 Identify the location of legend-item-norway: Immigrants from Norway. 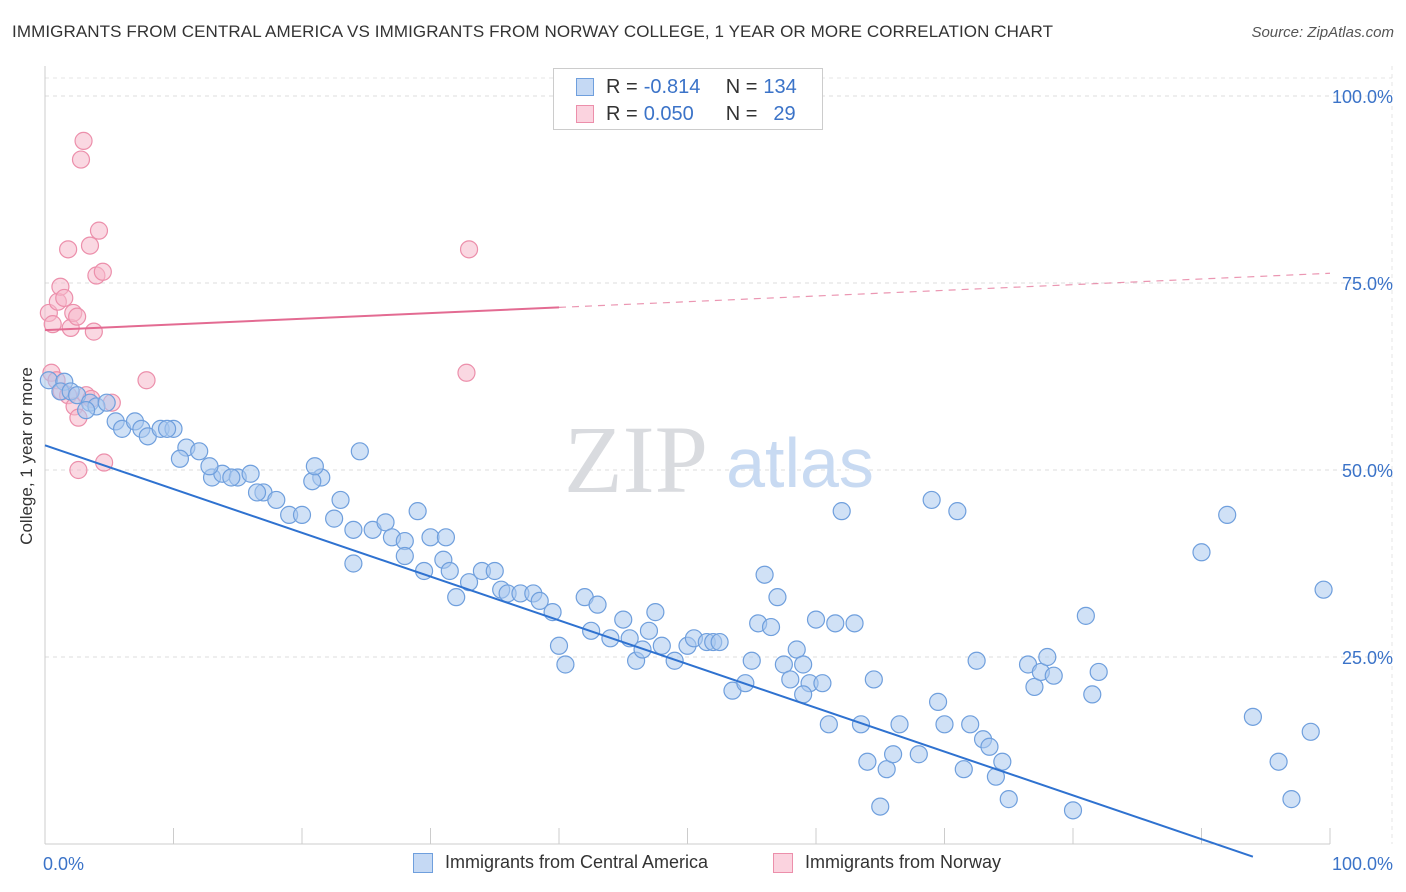
(887, 862).